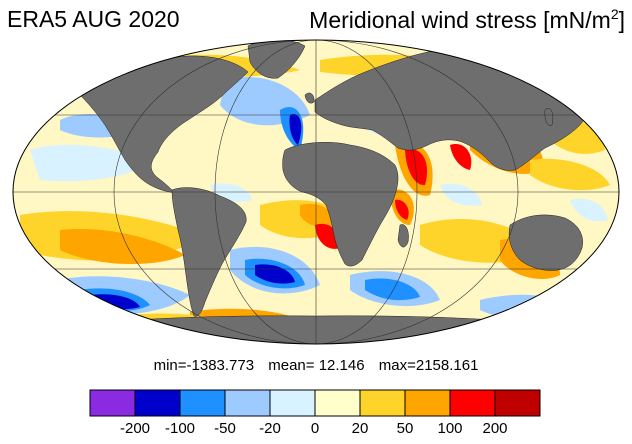 The image size is (632, 444). Describe the element at coordinates (270, 428) in the screenshot. I see `colorbar-tick-label: -20` at that location.